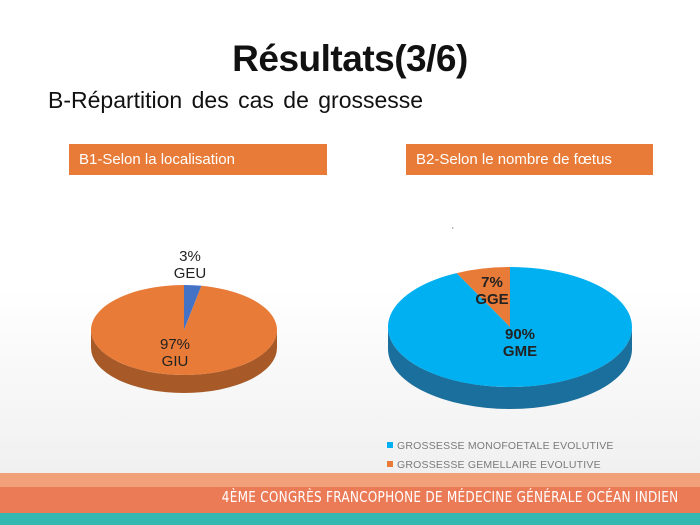  Describe the element at coordinates (175, 344) in the screenshot. I see `pie-label-pct-giu: 97%` at that location.